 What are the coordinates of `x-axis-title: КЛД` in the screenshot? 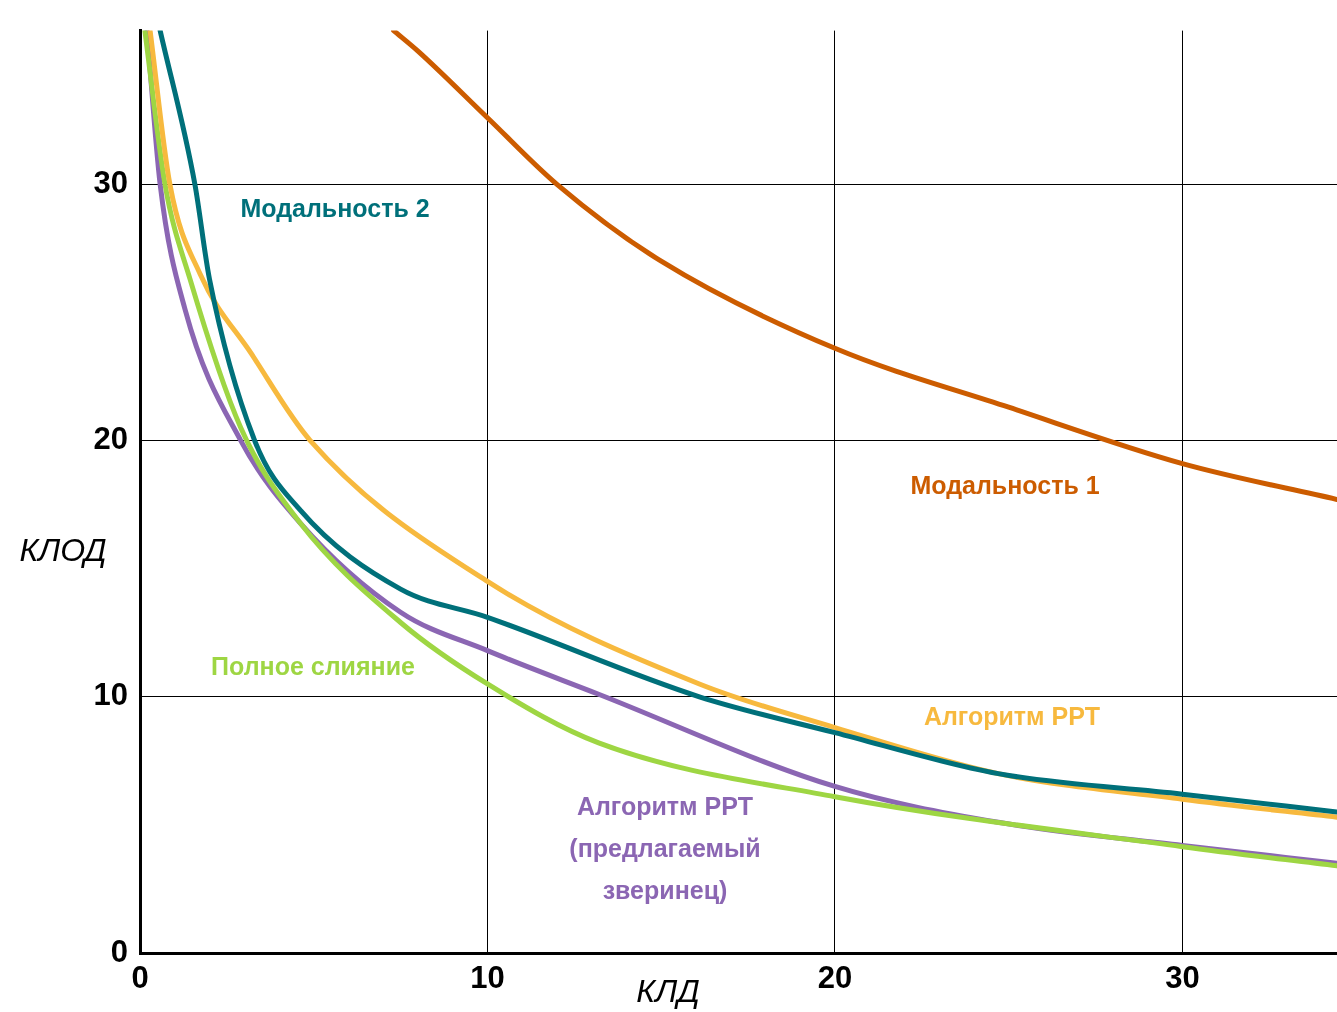 It's located at (668, 990).